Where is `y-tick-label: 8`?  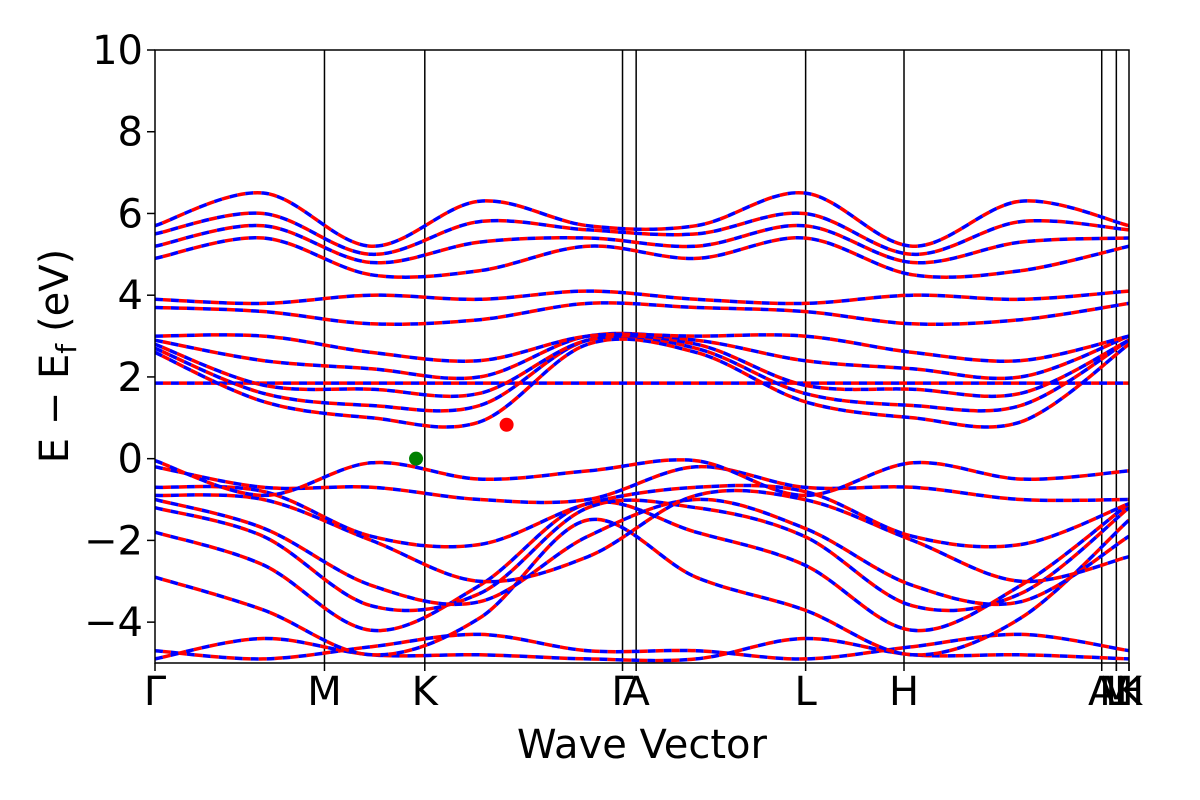 y-tick-label: 8 is located at coordinates (130, 133).